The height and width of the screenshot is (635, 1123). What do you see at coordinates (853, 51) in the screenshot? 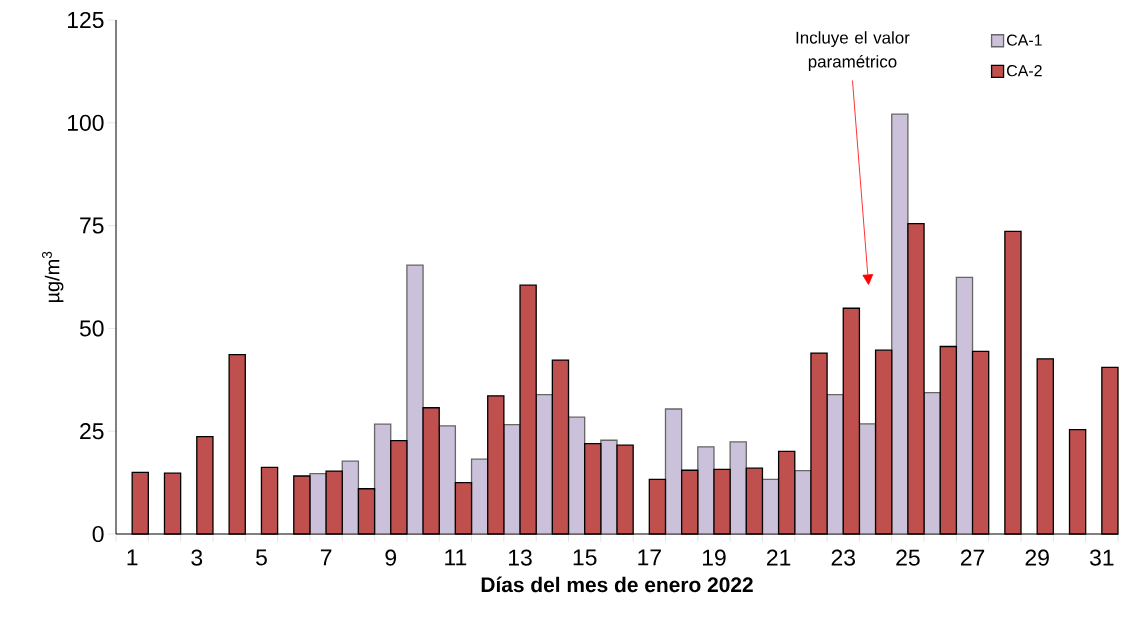
I see `annotation: Incluye el valor paramétrico` at bounding box center [853, 51].